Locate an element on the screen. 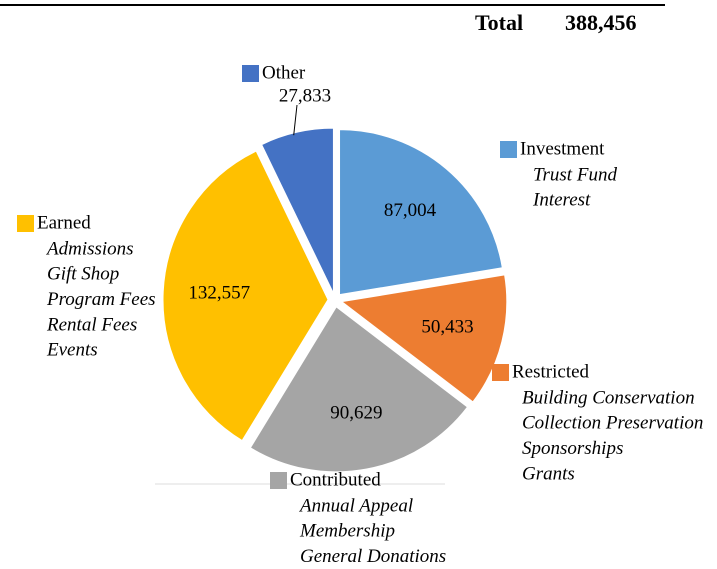  legend-detail: Building Conservation is located at coordinates (608, 397).